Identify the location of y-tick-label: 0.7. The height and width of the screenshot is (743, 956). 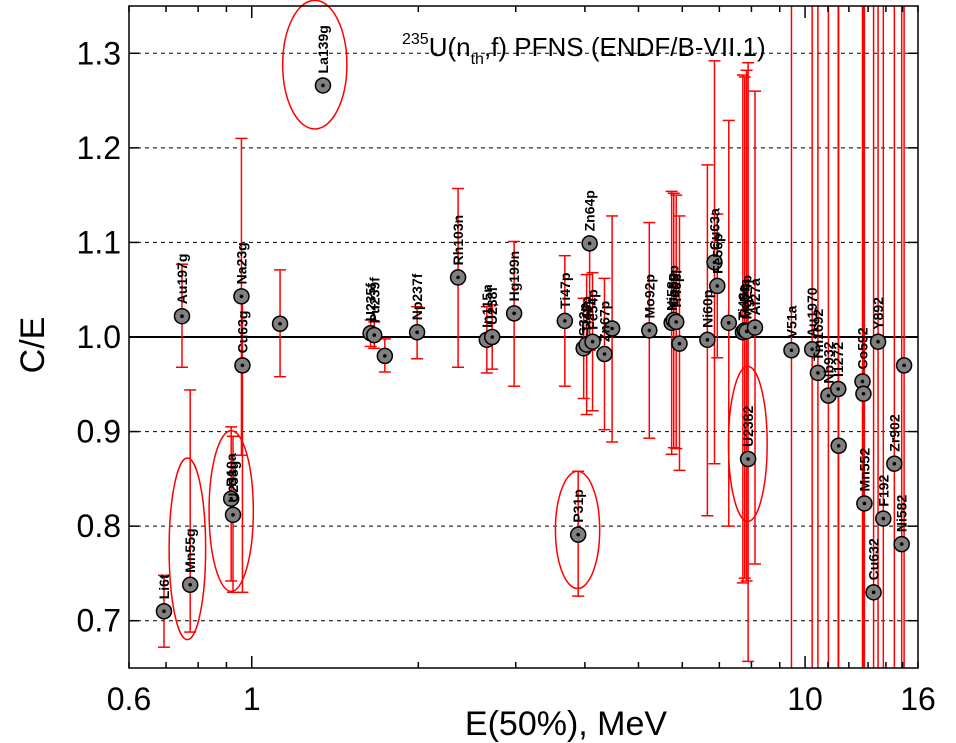
(99, 621).